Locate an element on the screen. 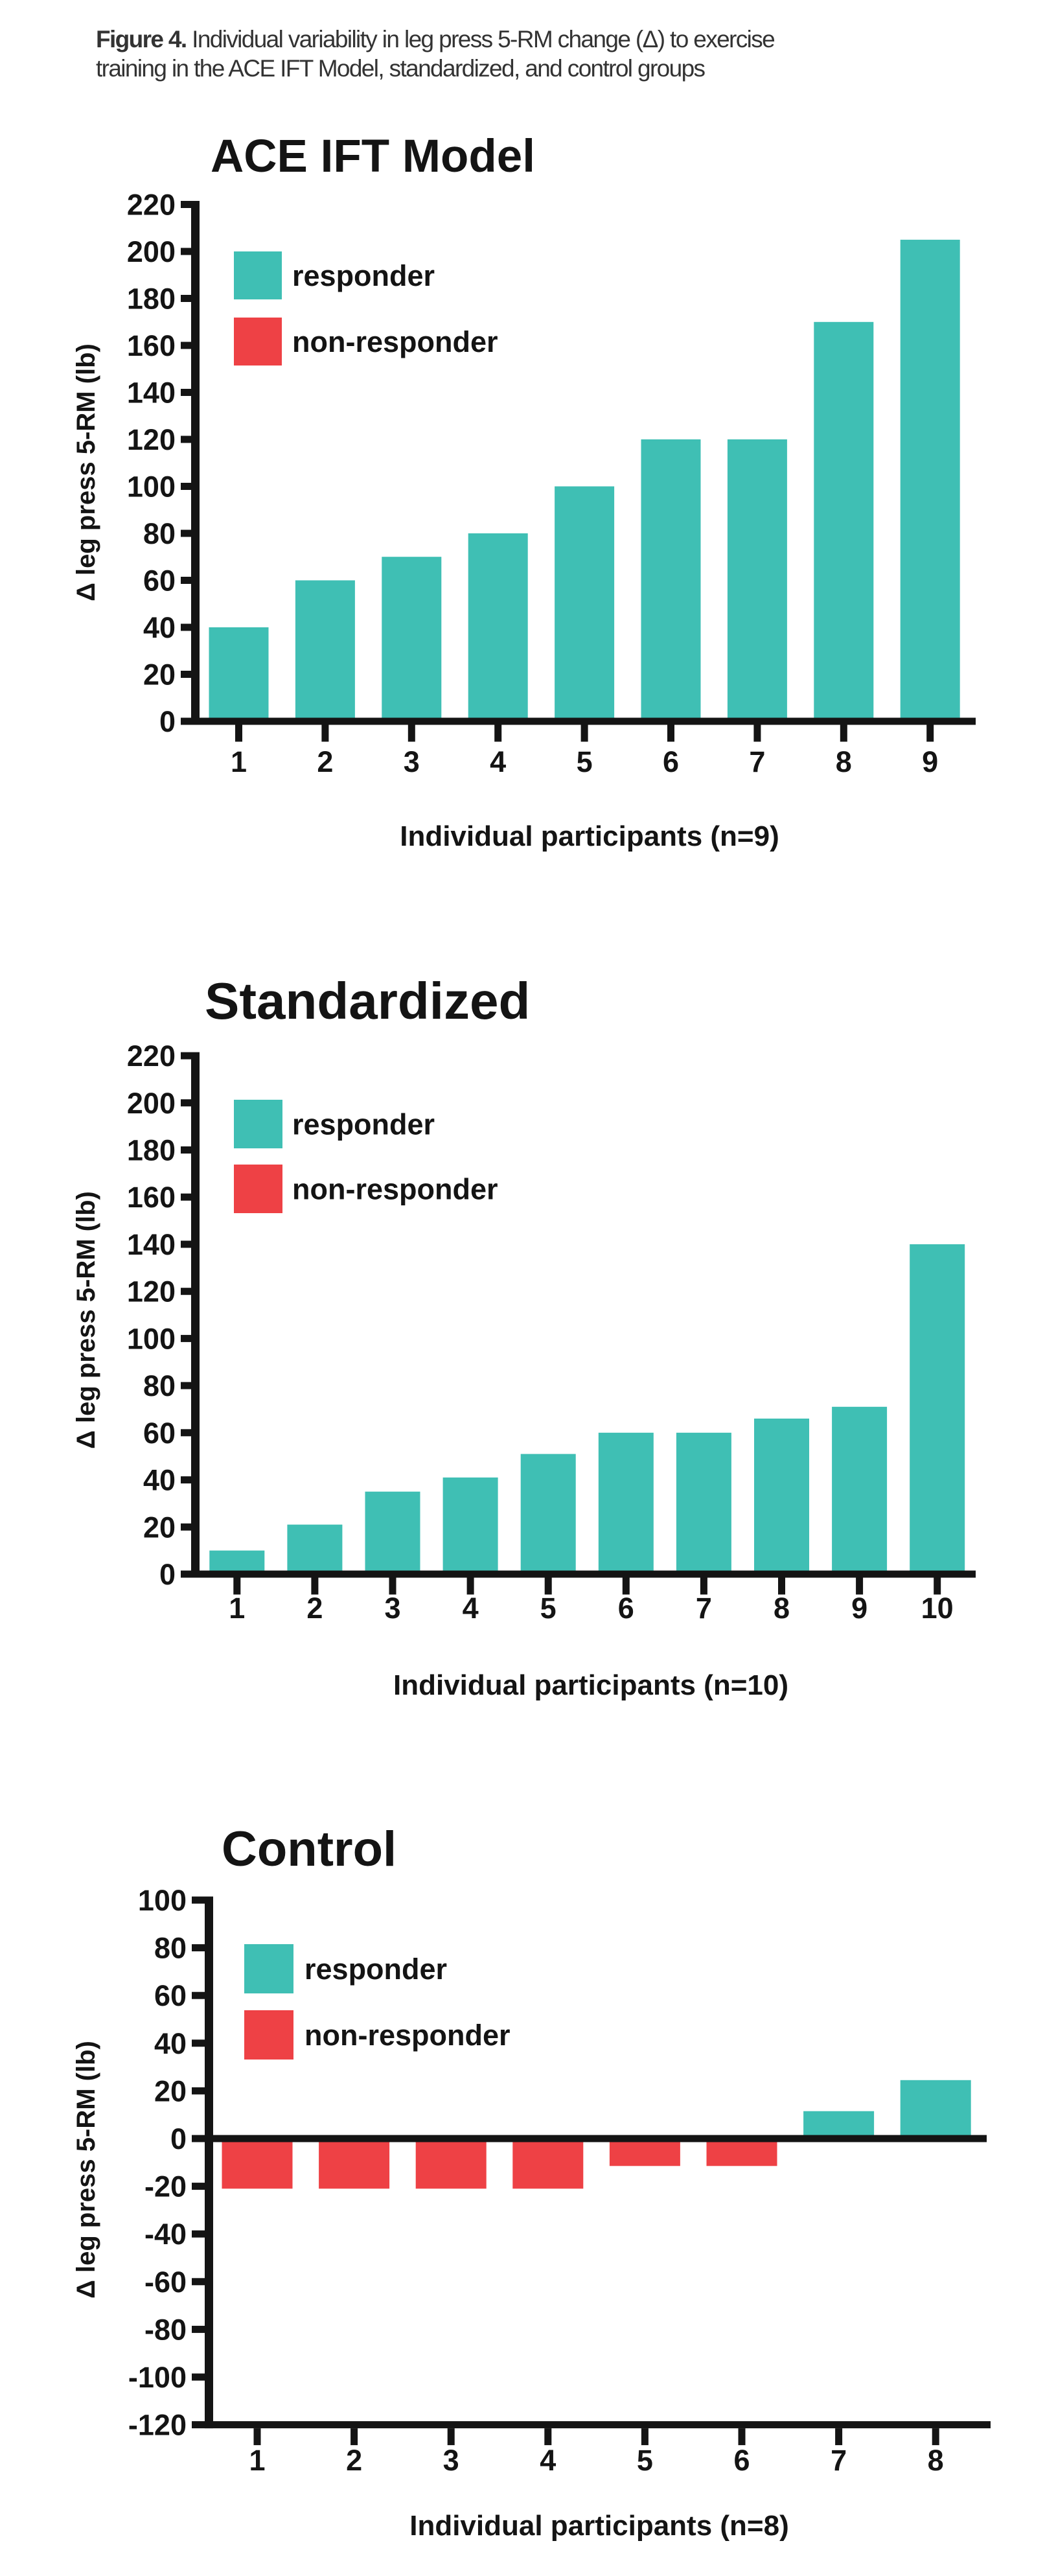 Image resolution: width=1045 pixels, height=2576 pixels. svg-text: -60 is located at coordinates (165, 2283).